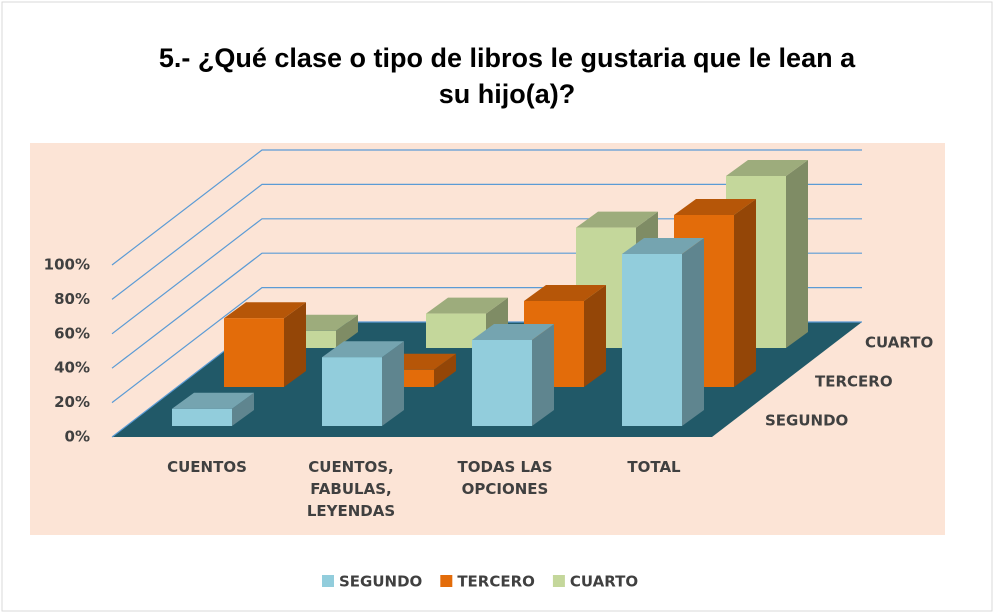 The width and height of the screenshot is (995, 614). I want to click on legend-label: SEGUNDO, so click(380, 582).